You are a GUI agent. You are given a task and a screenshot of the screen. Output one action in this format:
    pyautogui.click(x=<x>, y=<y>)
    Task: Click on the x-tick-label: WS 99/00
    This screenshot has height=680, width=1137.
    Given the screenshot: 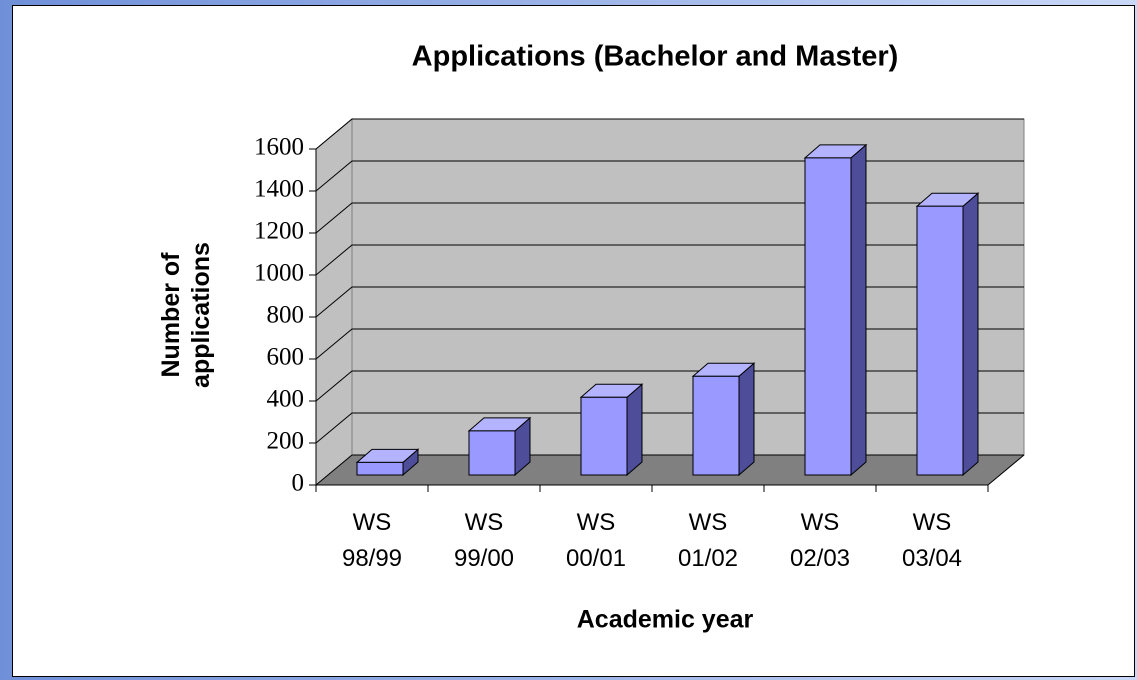 What is the action you would take?
    pyautogui.click(x=484, y=540)
    